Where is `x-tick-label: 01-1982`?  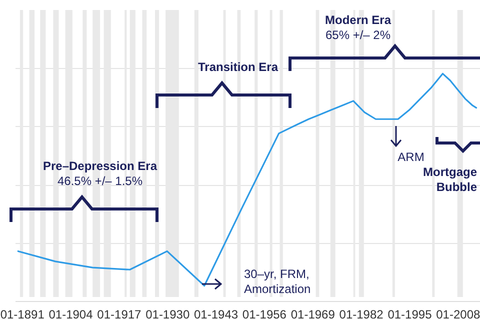 x-tick-label: 01-1982 is located at coordinates (361, 314).